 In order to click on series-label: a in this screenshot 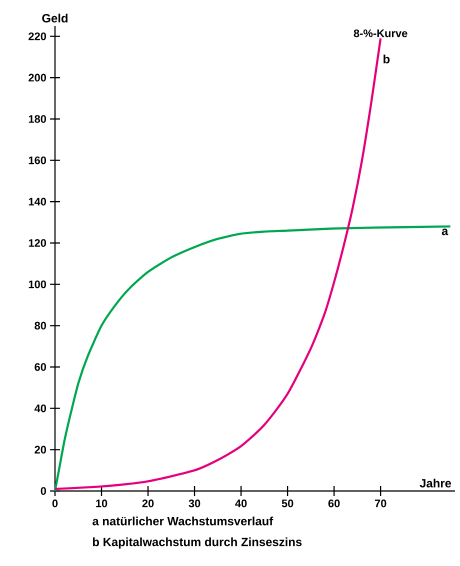, I will do `click(445, 232)`.